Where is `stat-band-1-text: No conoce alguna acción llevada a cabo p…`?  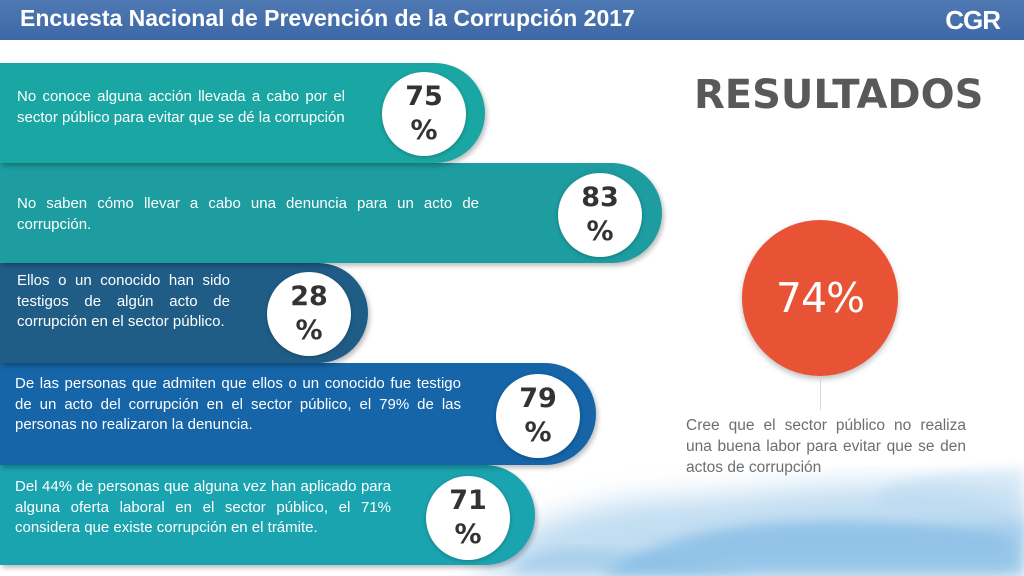
stat-band-1-text: No conoce alguna acción llevada a cabo p… is located at coordinates (181, 107).